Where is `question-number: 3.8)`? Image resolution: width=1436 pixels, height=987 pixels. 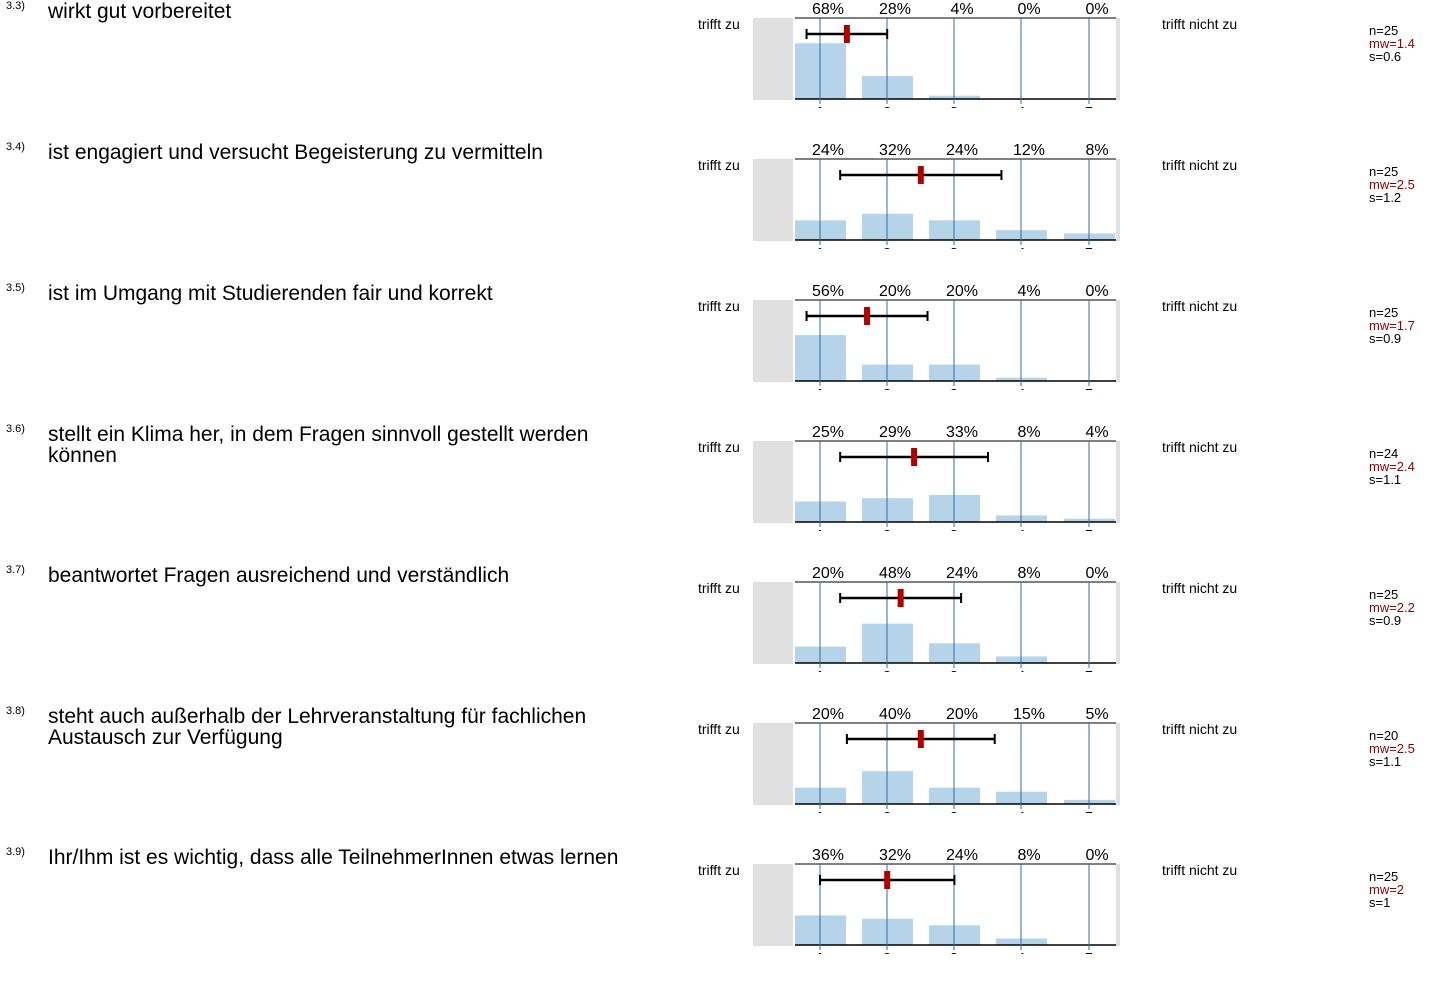 question-number: 3.8) is located at coordinates (15, 711).